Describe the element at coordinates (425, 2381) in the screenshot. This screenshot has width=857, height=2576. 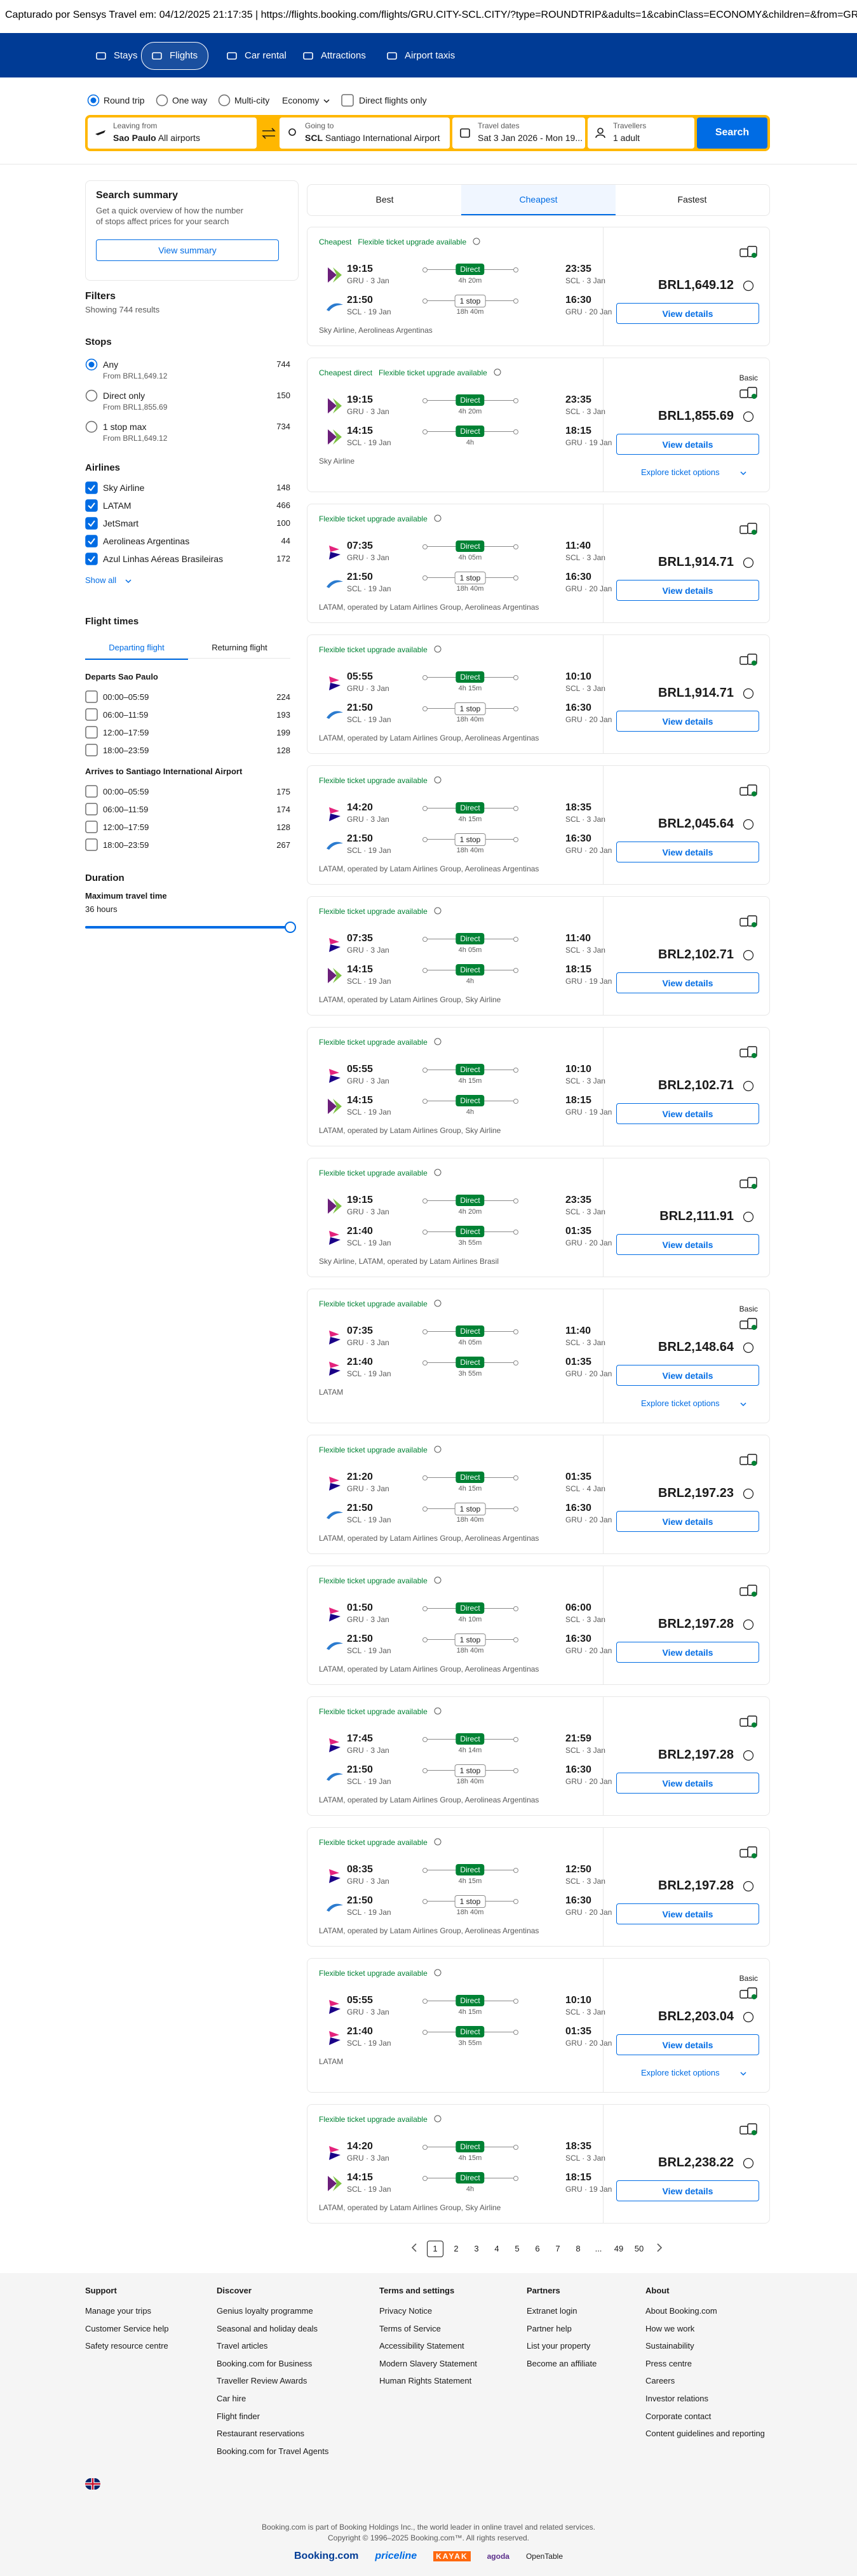
I see `footer-link: Human Rights Statement` at that location.